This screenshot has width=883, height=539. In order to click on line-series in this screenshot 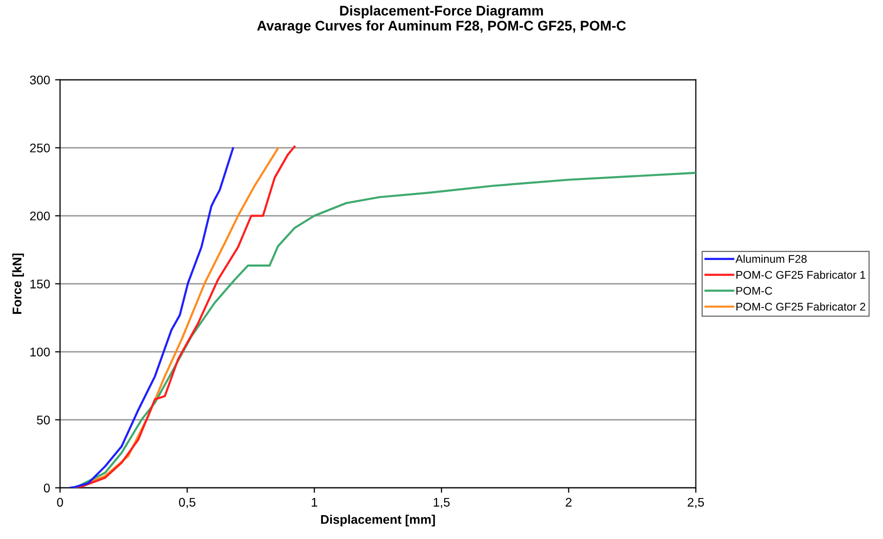, I will do `click(151, 317)`.